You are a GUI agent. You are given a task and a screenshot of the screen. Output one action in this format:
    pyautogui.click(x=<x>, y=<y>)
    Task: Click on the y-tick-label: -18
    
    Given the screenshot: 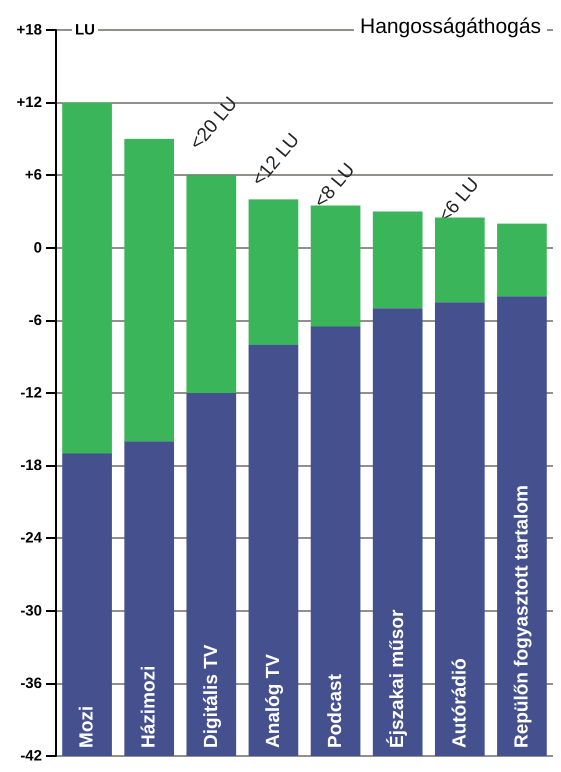 What is the action you would take?
    pyautogui.click(x=31, y=465)
    